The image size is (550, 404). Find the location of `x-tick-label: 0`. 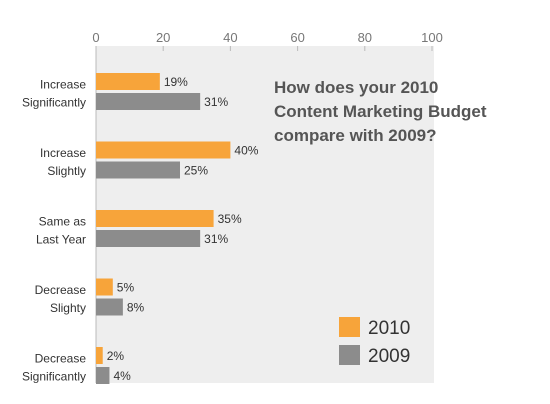

x-tick-label: 0 is located at coordinates (95, 37).